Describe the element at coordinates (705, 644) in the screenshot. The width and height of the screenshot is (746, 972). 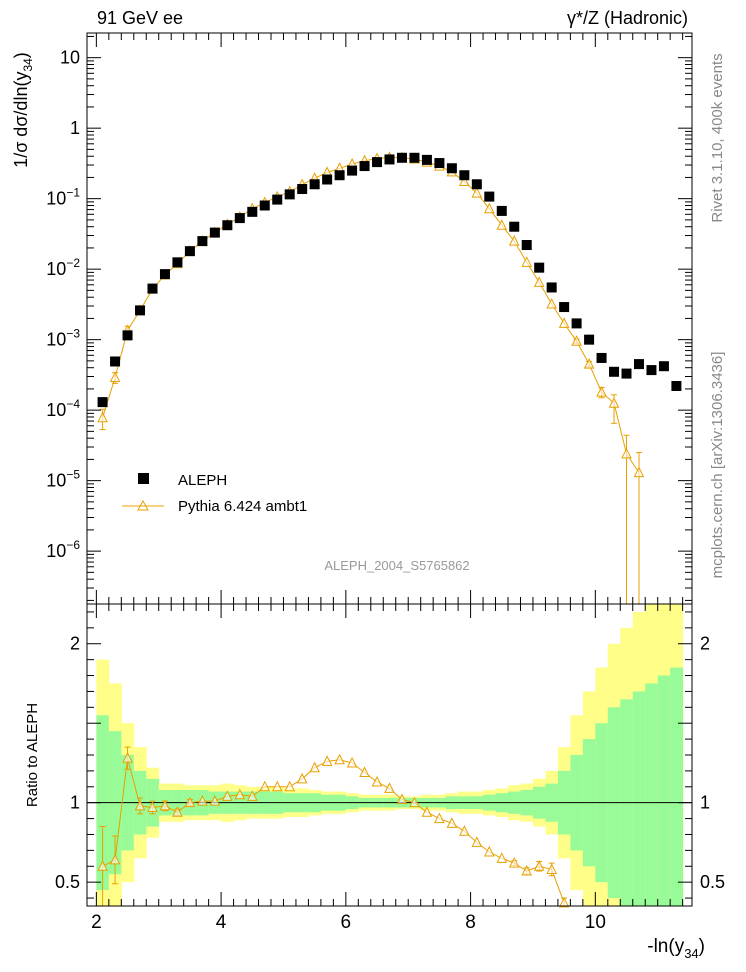
I see `ratio-ytick-label-right: 2` at that location.